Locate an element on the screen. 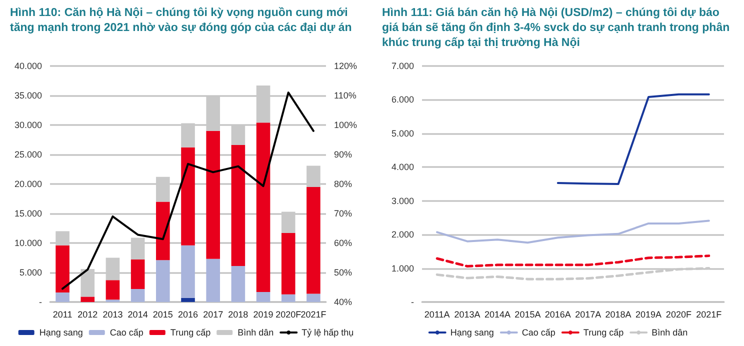 This screenshot has height=346, width=744. chart-title: Hình 111: Giá bán căn hộ Hà Nội (USD/m2) – chúng tôi dự báo giá bán sẽ tăng ổn định 3-4% svck do sự cạnh tranh trong phân khúc trung cấp tại thị trường Hà Nội is located at coordinates (556, 28).